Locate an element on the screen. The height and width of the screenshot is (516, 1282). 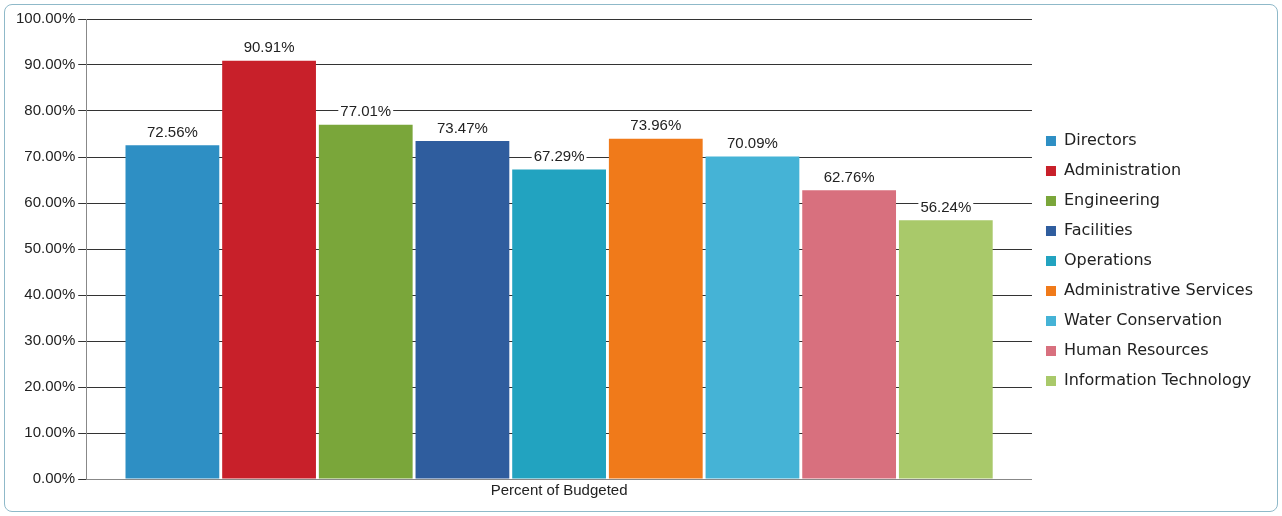
data-label: 72.56% is located at coordinates (172, 131).